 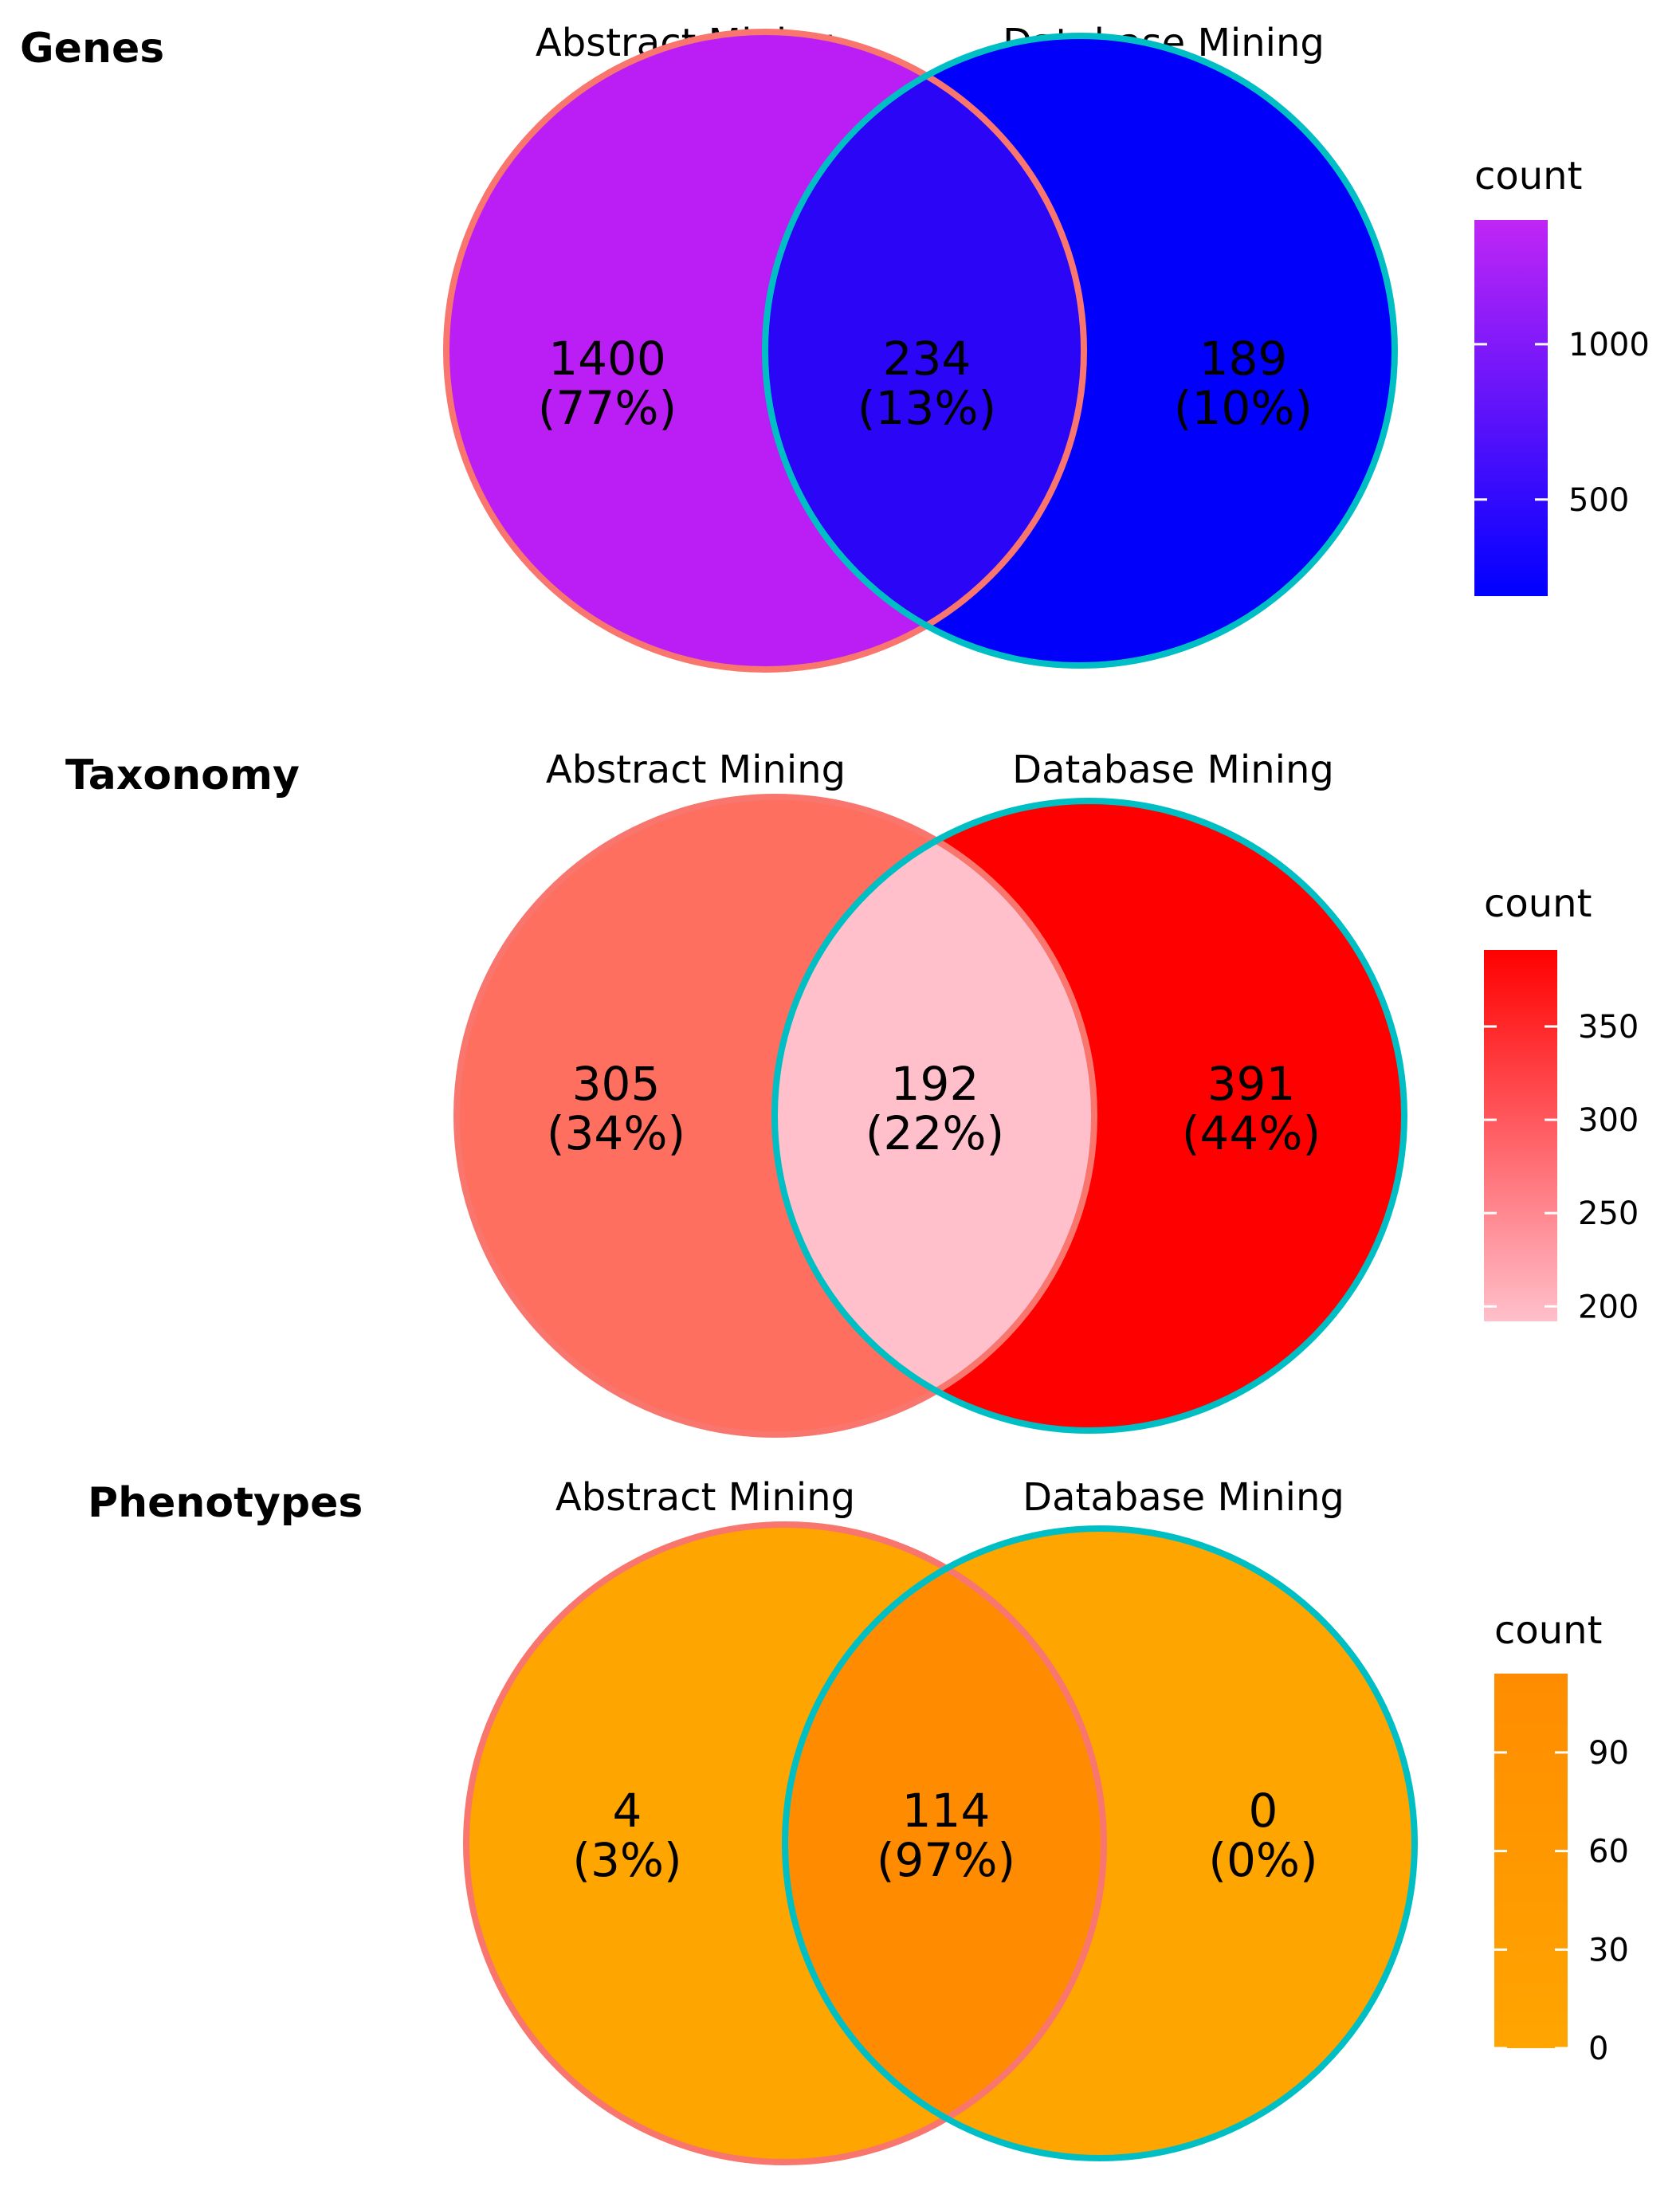 What do you see at coordinates (1243, 408) in the screenshot?
I see `region-percent-database-only: (10%)` at bounding box center [1243, 408].